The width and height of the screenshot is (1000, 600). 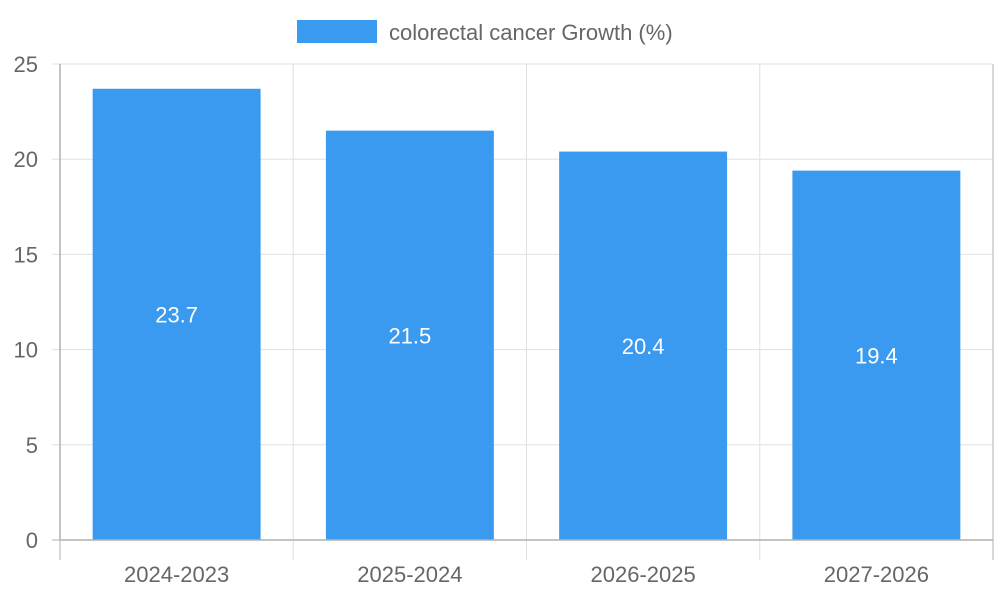 I want to click on data-label: 20.4, so click(x=643, y=346).